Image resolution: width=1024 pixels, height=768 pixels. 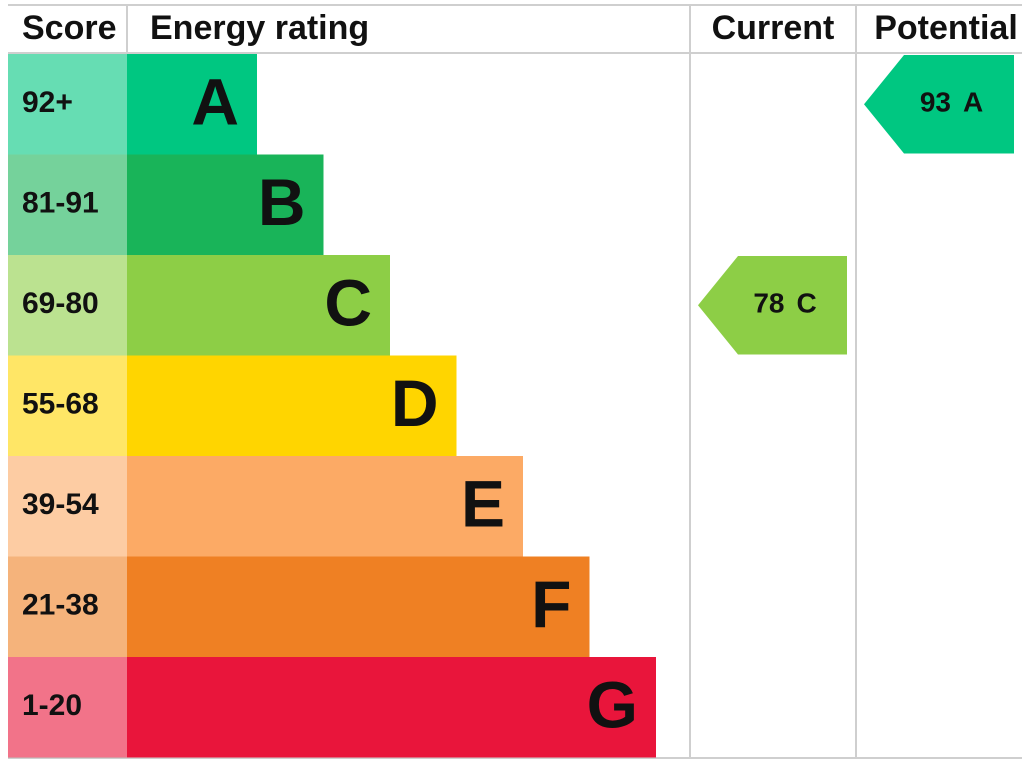 What do you see at coordinates (259, 28) in the screenshot?
I see `header-rating: Energy rating` at bounding box center [259, 28].